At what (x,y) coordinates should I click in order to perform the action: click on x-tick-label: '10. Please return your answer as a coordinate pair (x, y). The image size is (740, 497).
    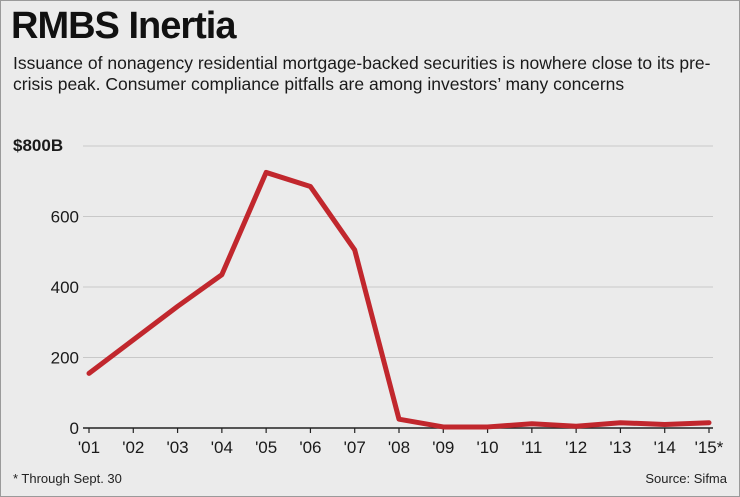
    Looking at the image, I should click on (487, 447).